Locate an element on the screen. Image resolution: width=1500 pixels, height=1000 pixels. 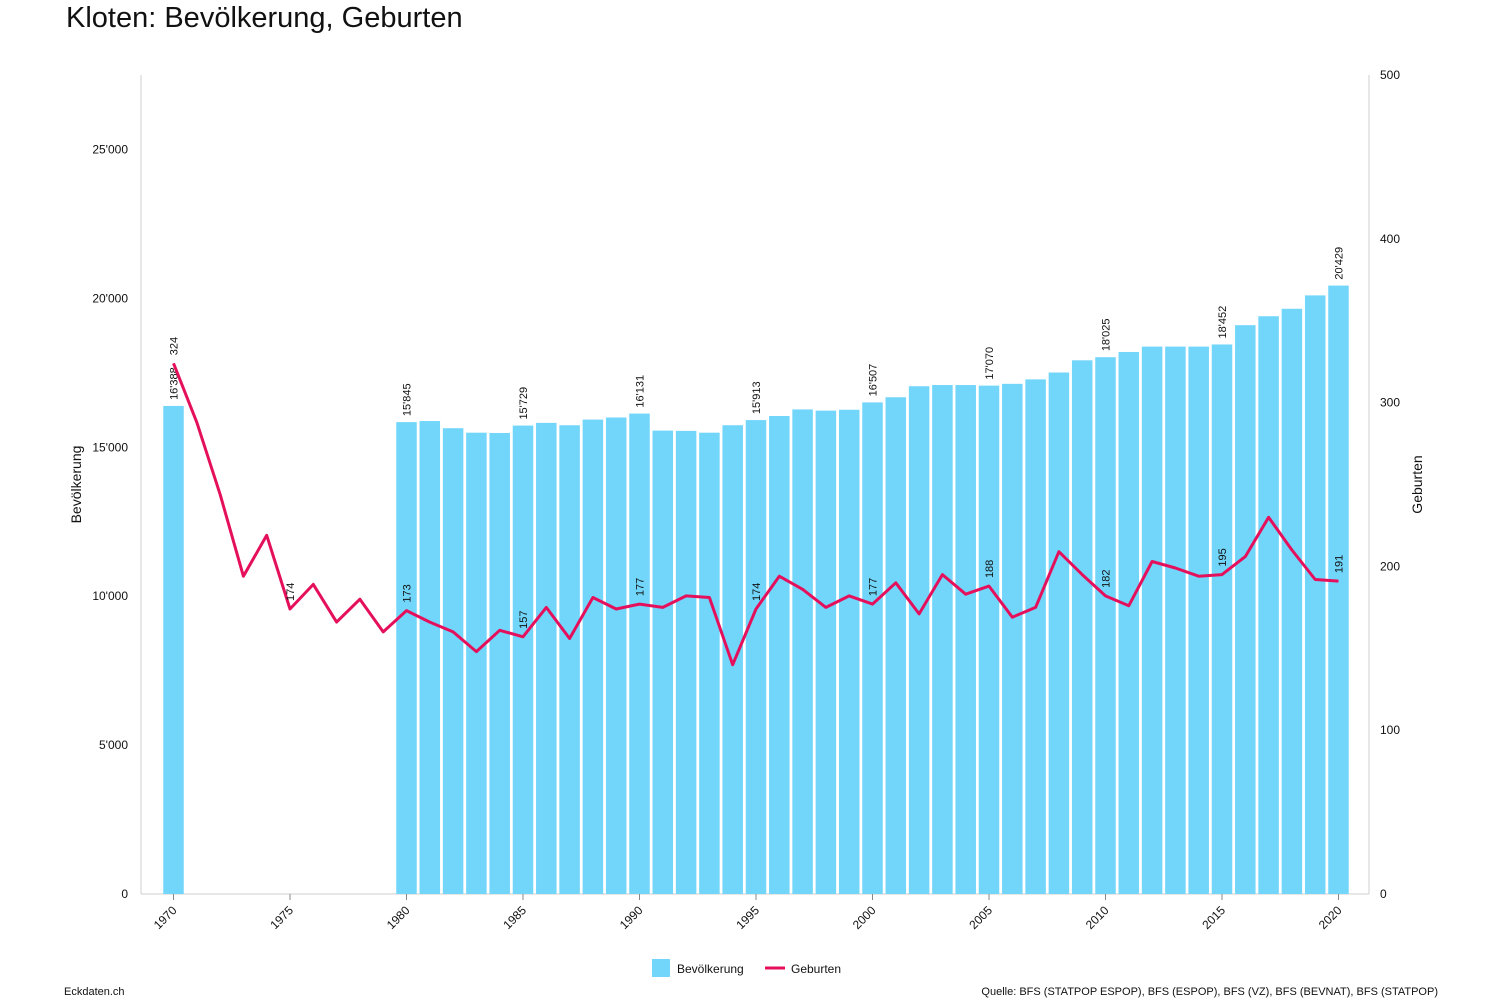
y-right-tick-label: 400 is located at coordinates (1390, 239).